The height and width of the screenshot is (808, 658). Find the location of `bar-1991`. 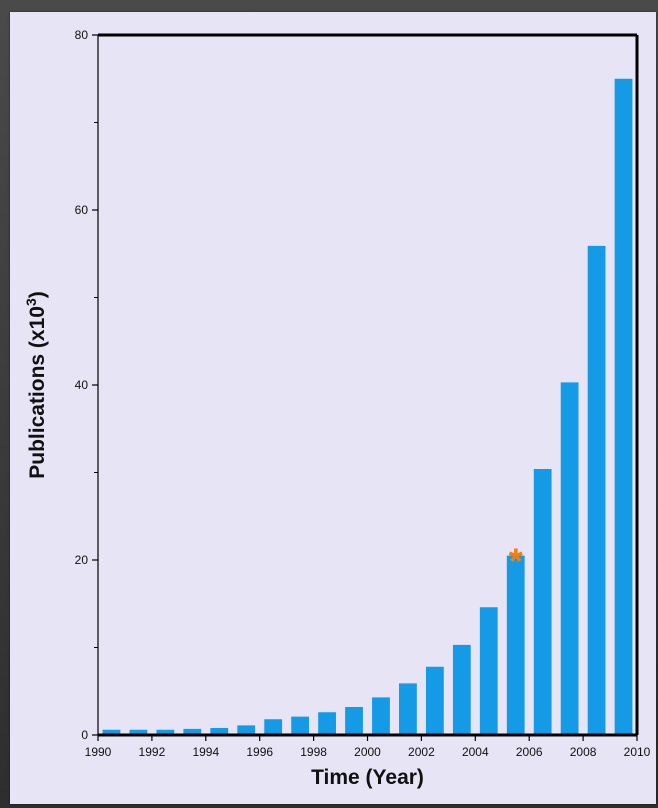

bar-1991 is located at coordinates (138, 732).